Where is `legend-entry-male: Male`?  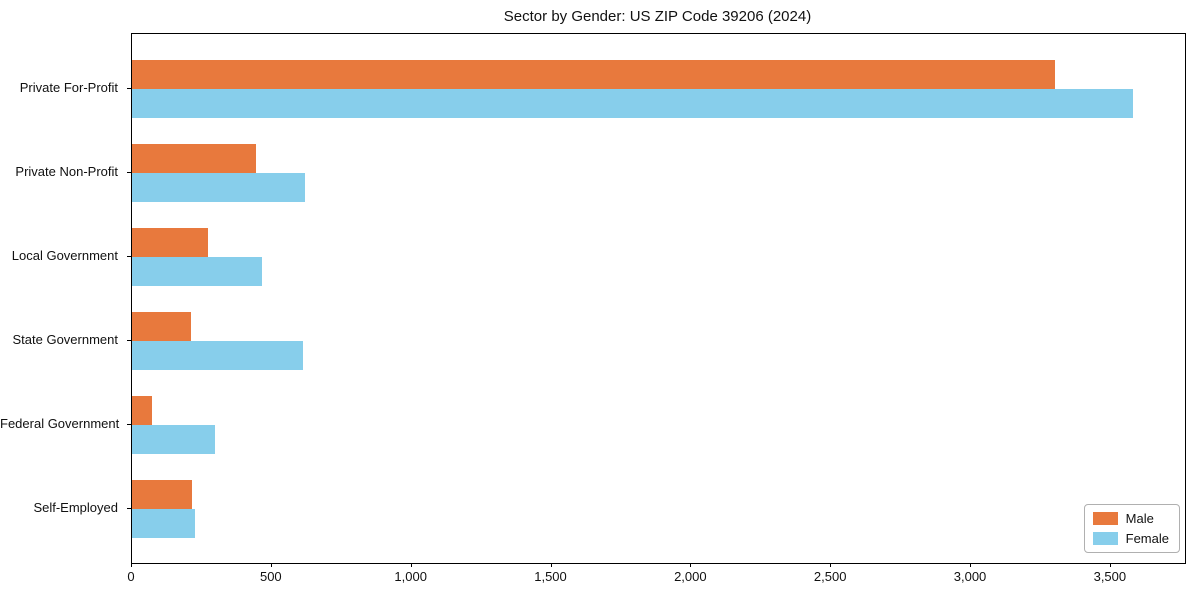
legend-entry-male: Male is located at coordinates (1130, 518).